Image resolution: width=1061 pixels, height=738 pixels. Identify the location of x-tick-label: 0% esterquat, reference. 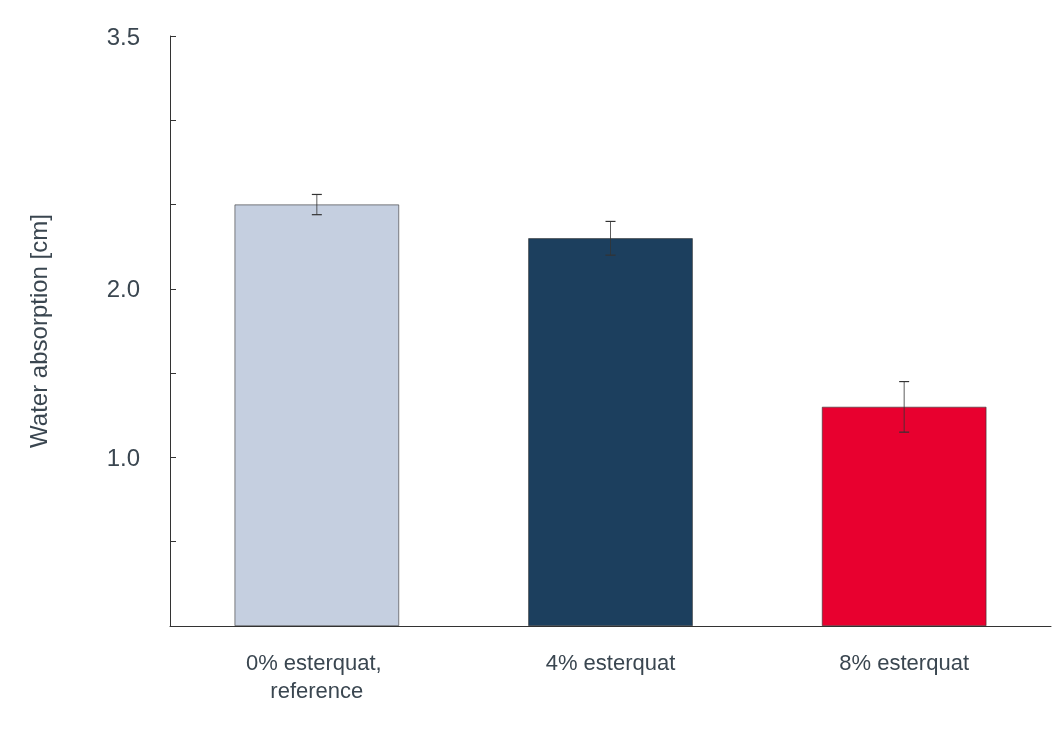
(316, 676).